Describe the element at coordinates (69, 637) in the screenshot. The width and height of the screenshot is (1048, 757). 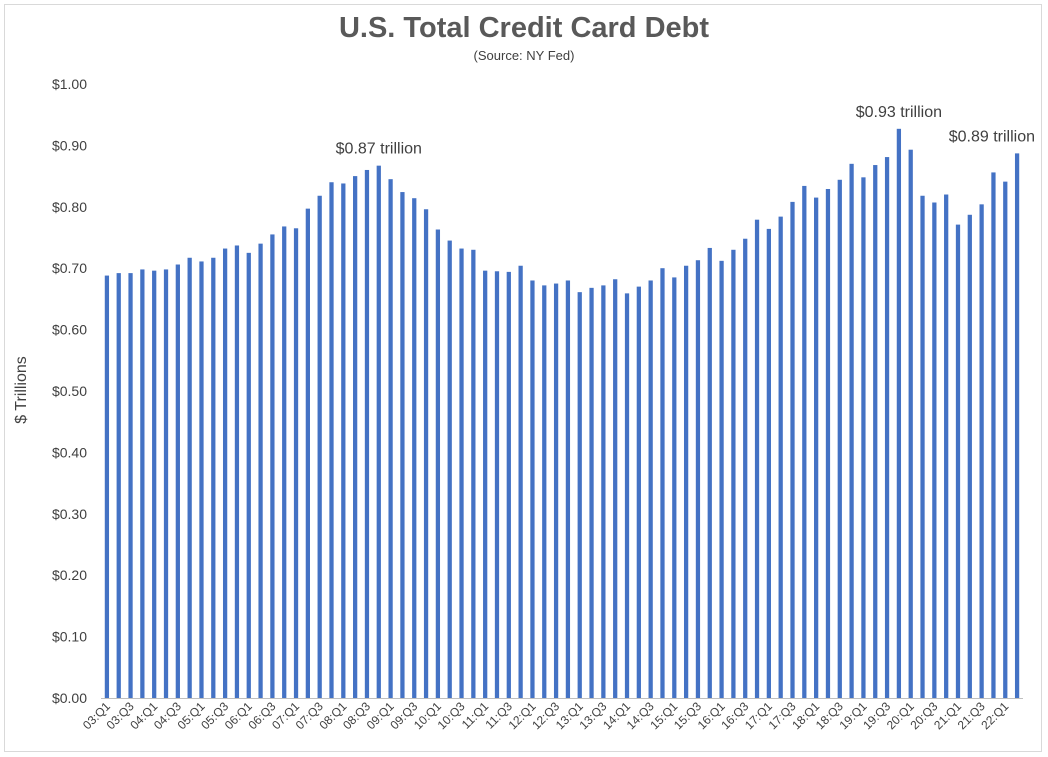
I see `y-tick-label: $0.10` at that location.